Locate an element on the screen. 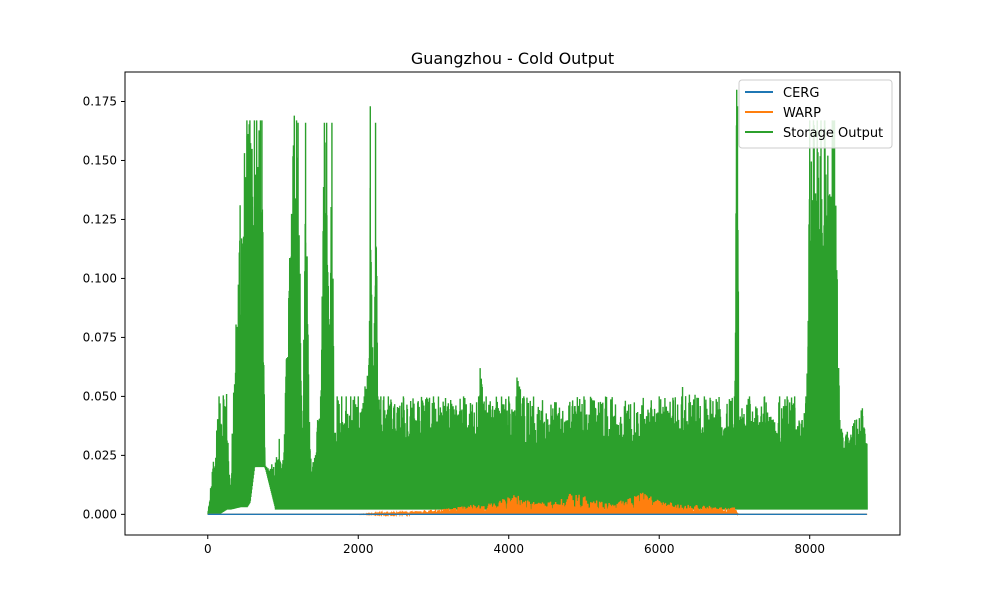  legend-box is located at coordinates (815, 114).